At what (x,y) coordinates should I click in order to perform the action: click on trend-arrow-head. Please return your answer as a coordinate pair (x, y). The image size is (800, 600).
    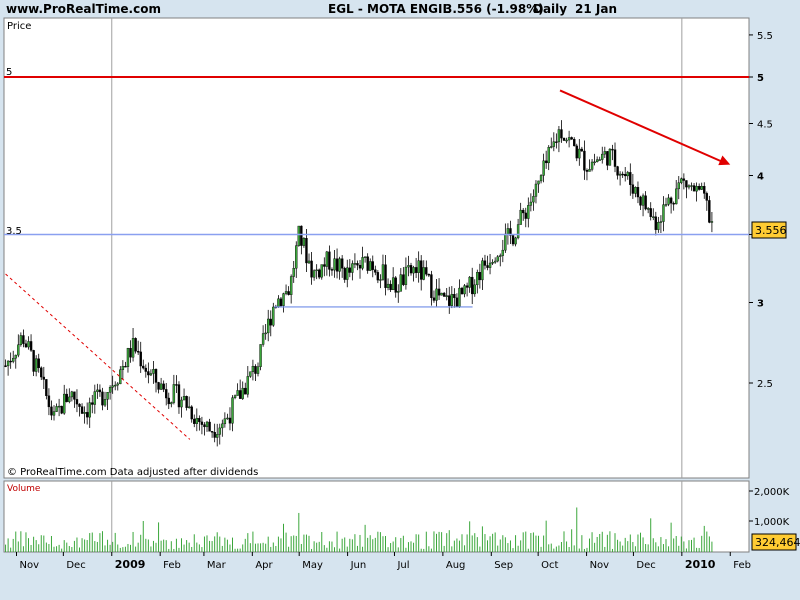
    Looking at the image, I should click on (724, 160).